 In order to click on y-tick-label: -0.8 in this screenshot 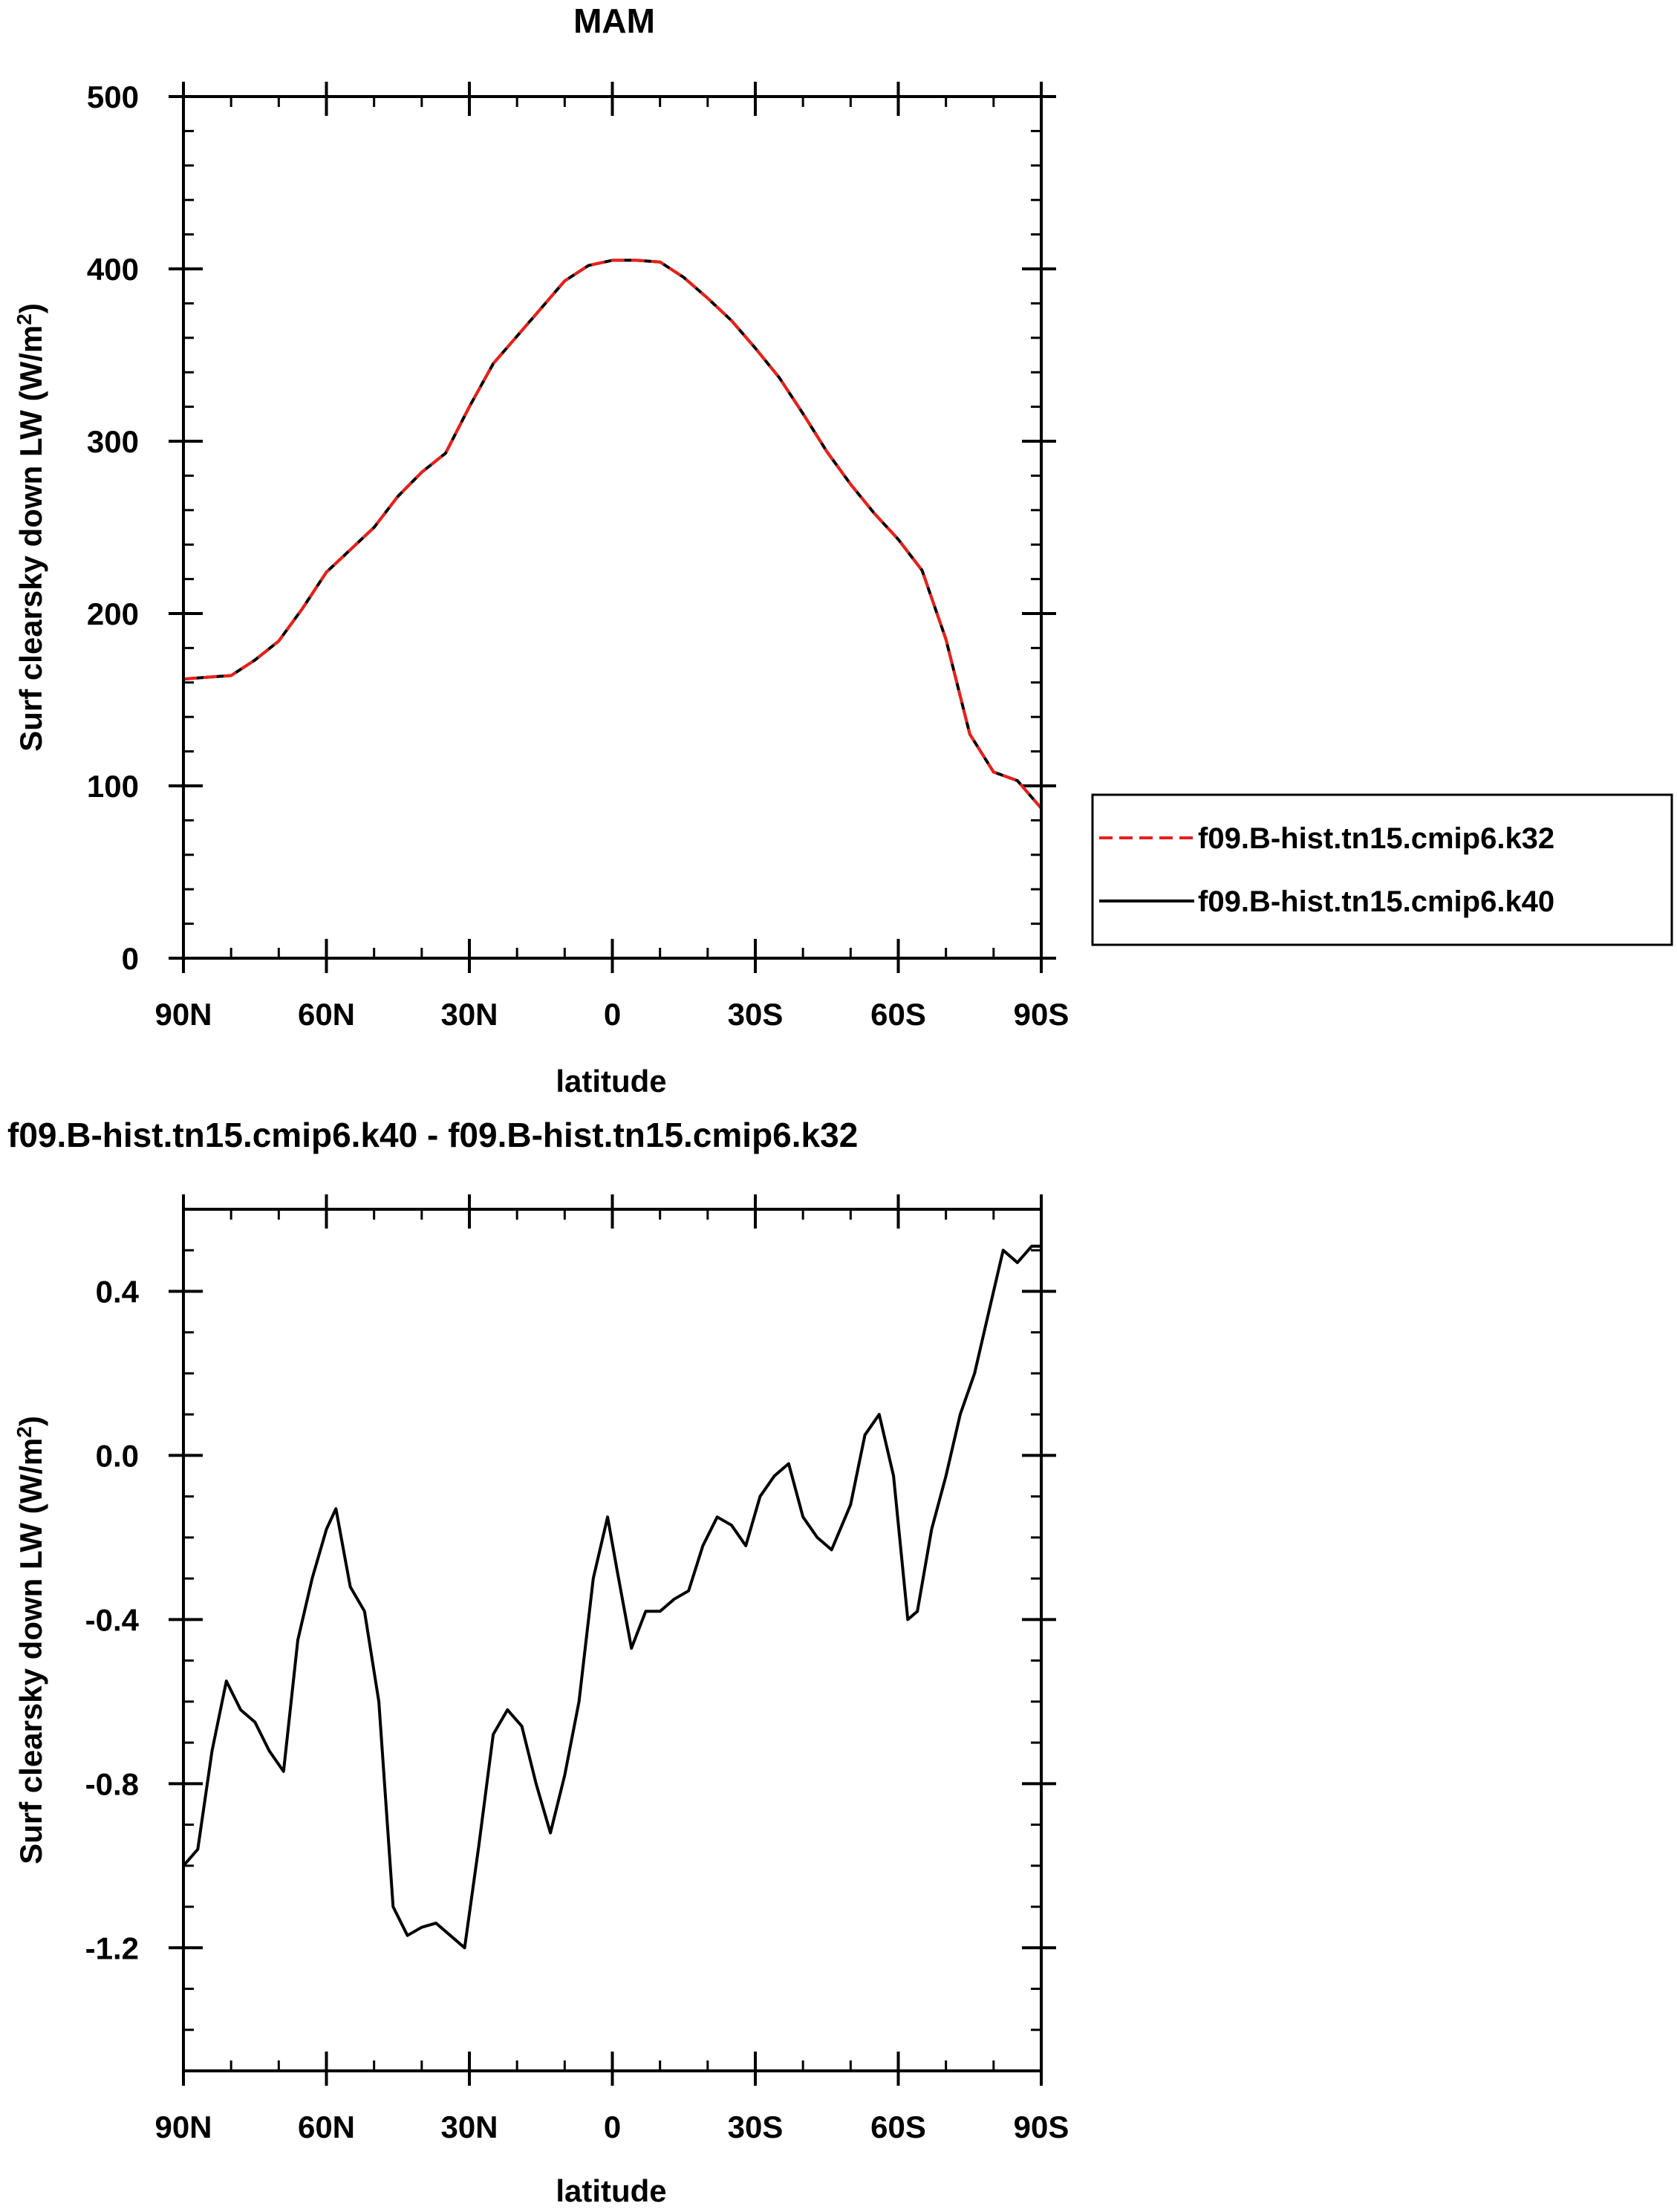, I will do `click(112, 1784)`.